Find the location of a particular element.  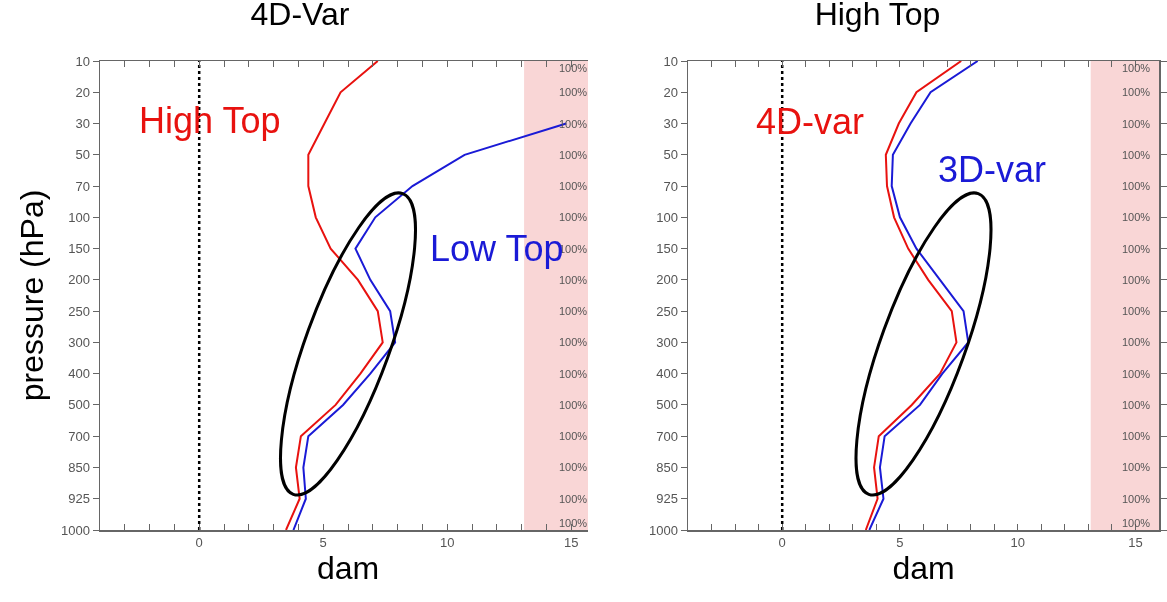

chart-title: High Top is located at coordinates (877, 16).